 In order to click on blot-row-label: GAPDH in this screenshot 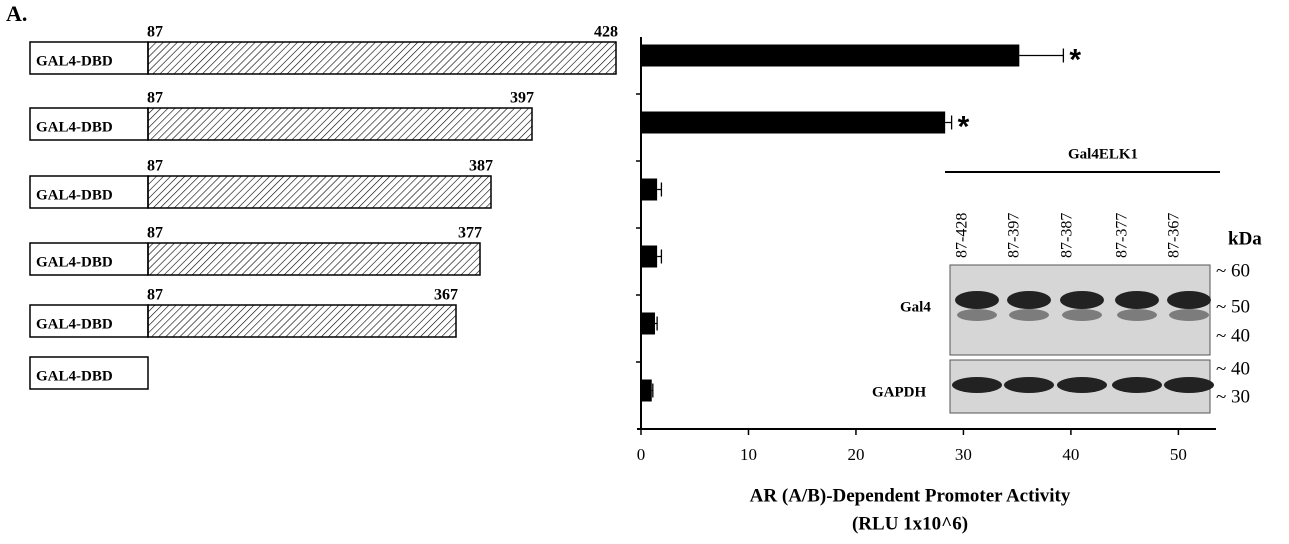, I will do `click(899, 392)`.